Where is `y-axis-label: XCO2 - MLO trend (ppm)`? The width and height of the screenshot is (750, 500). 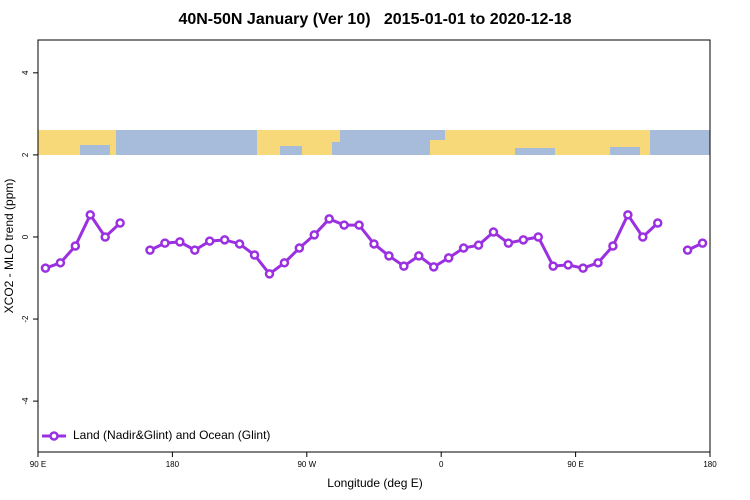
y-axis-label: XCO2 - MLO trend (ppm) is located at coordinates (9, 246).